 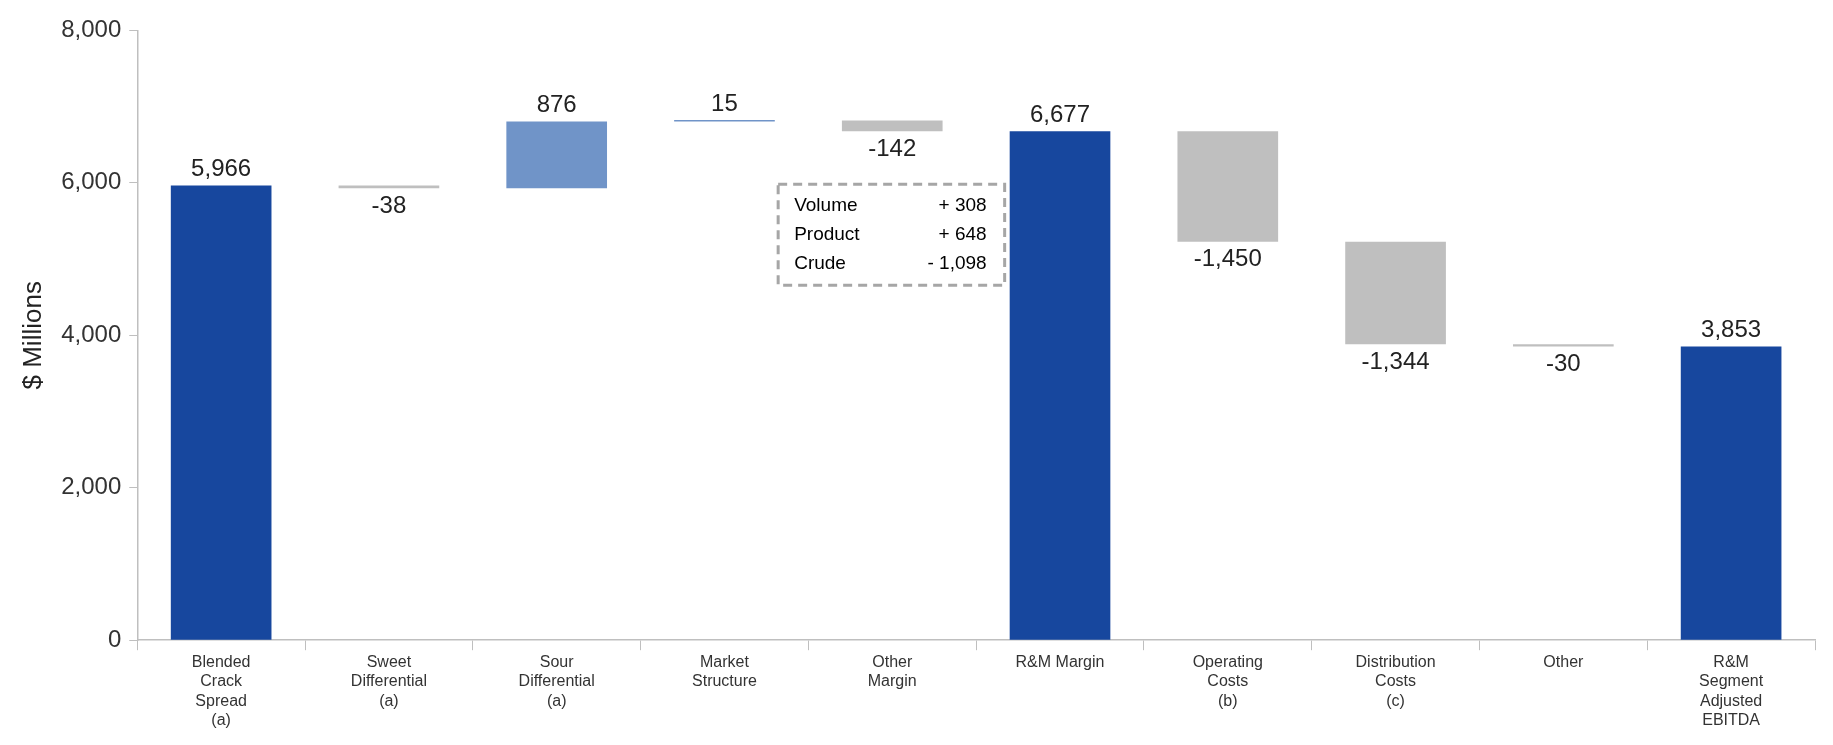 I want to click on y-tick-label: 6,000, so click(x=91, y=181).